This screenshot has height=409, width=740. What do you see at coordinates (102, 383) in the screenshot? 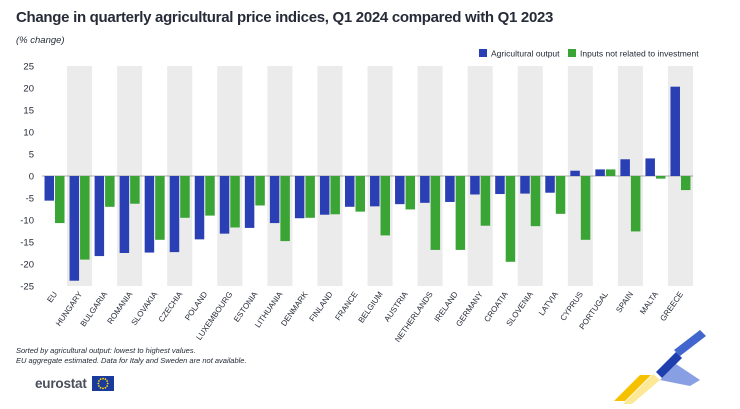
I see `eu-flag-icon` at bounding box center [102, 383].